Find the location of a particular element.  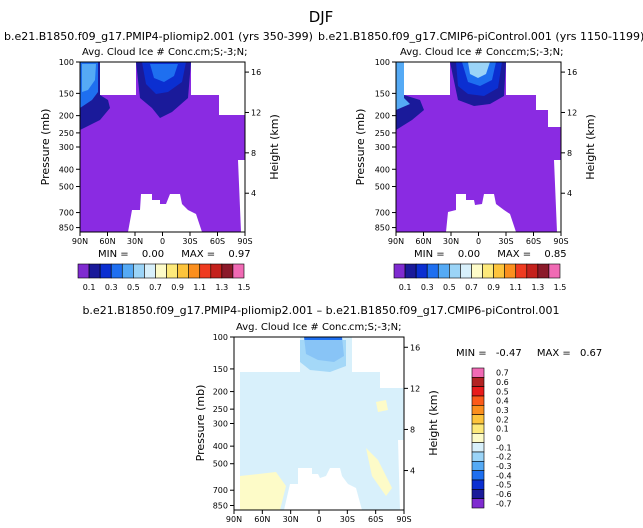

panel3-htick-label: 4 is located at coordinates (412, 471).